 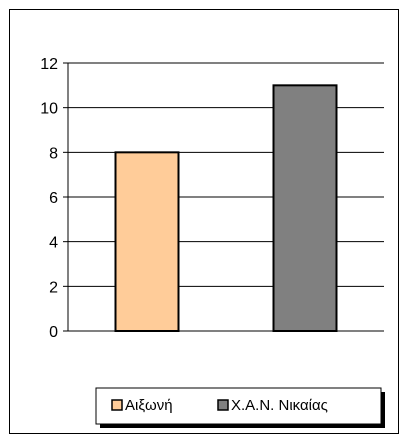 I want to click on legend: Αιξωνή Χ.Α.Ν. Νικαίας, so click(x=240, y=407).